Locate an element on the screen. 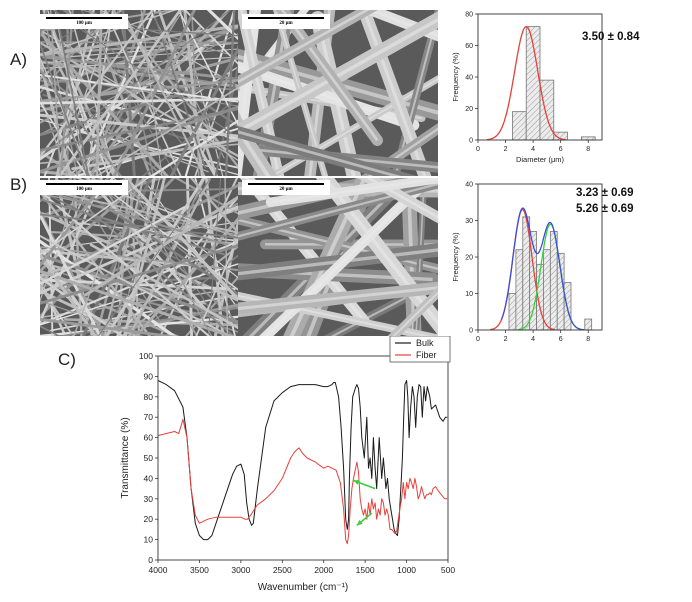  fit-annotation: 5.26 ± 0.69 is located at coordinates (604, 209).